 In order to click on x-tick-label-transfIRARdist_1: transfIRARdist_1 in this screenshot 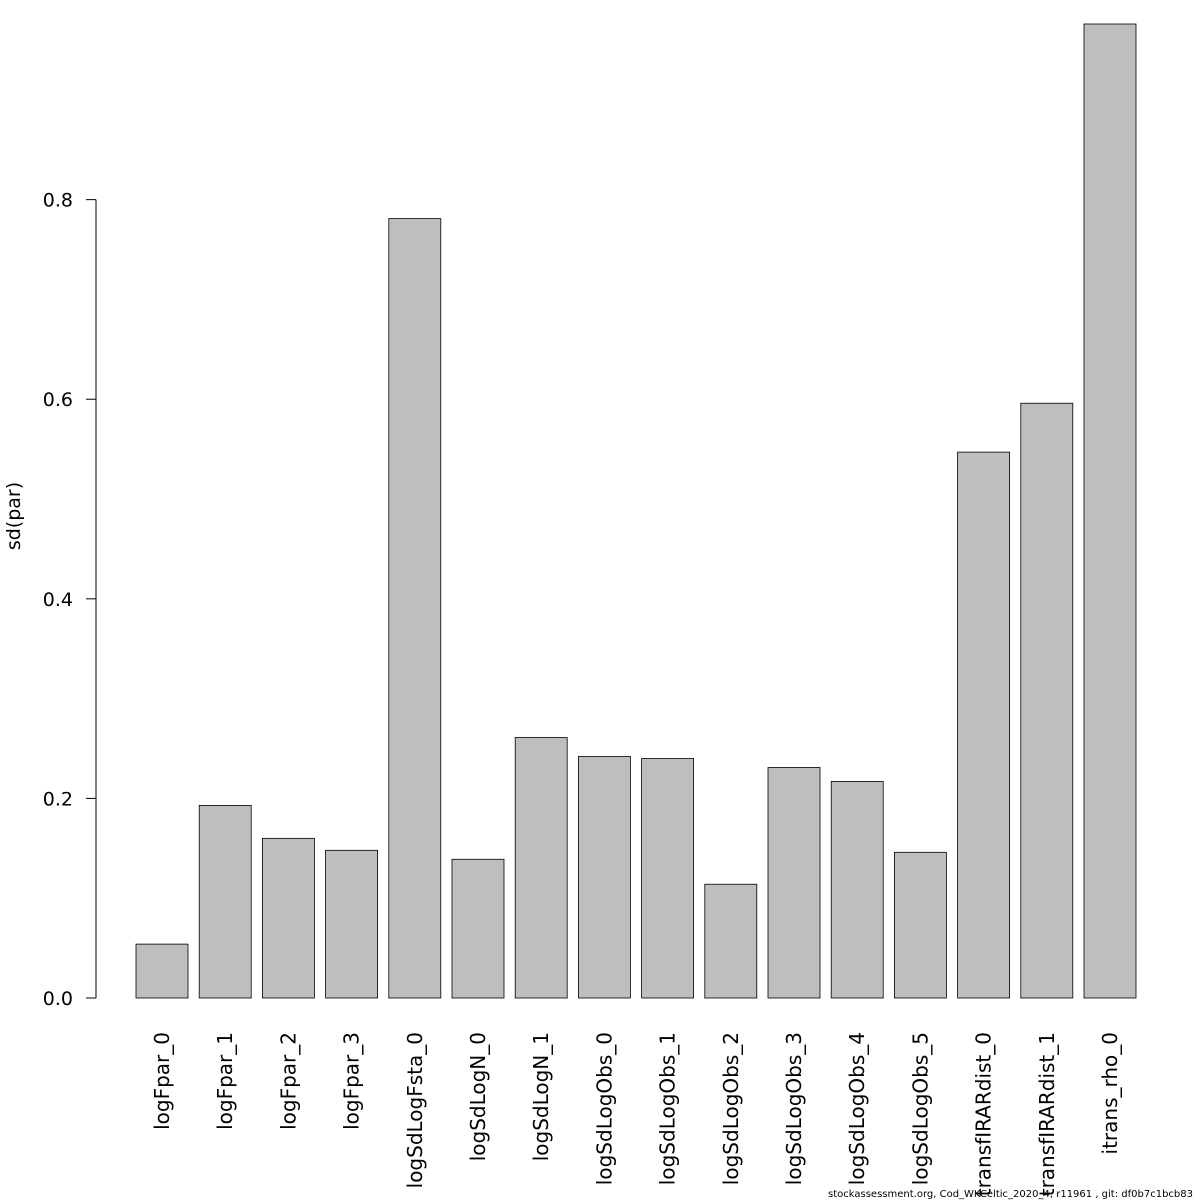, I will do `click(1047, 1114)`.